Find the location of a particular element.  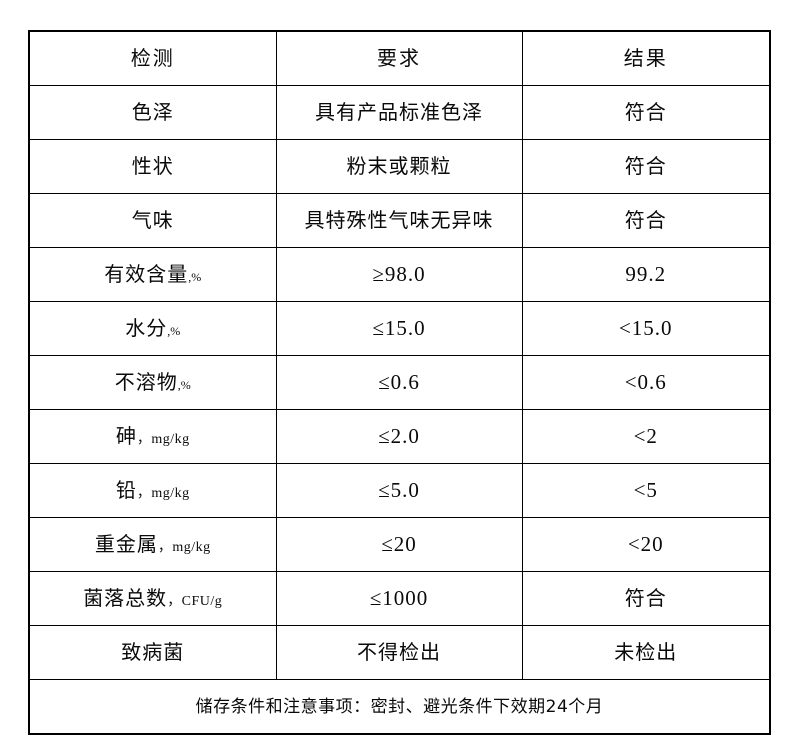

cell-item: 致病菌 is located at coordinates (152, 652).